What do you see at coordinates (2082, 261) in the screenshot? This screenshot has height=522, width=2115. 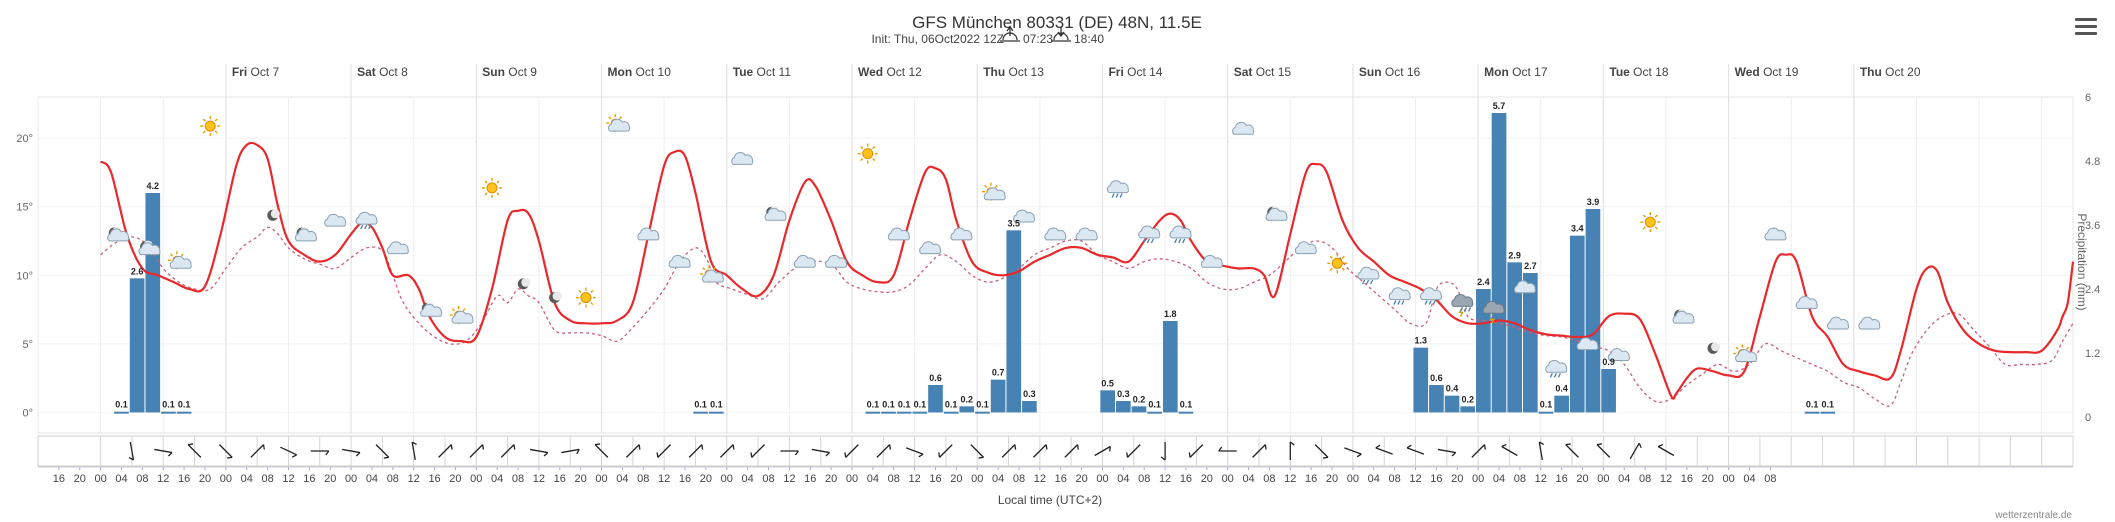 I see `y-axis-right-title: Precipitation (mm)` at bounding box center [2082, 261].